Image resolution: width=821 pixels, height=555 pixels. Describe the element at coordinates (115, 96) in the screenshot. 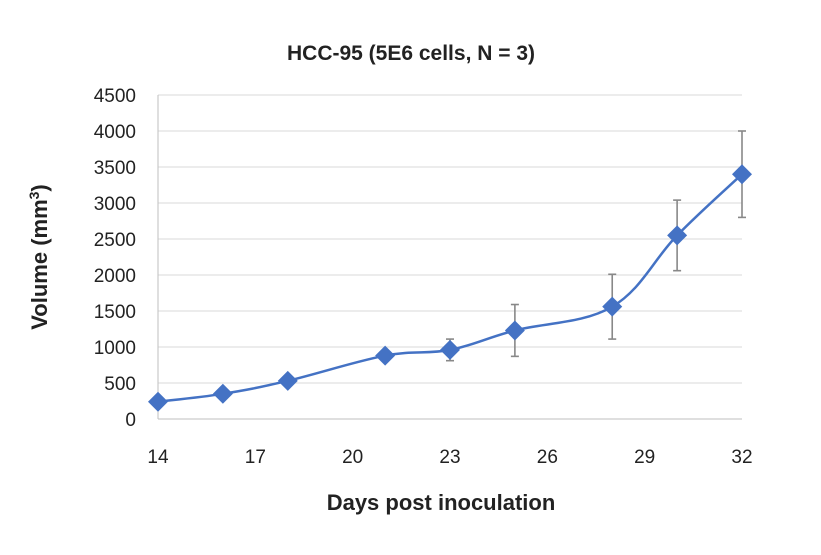

I see `y-tick-label: 4500` at that location.